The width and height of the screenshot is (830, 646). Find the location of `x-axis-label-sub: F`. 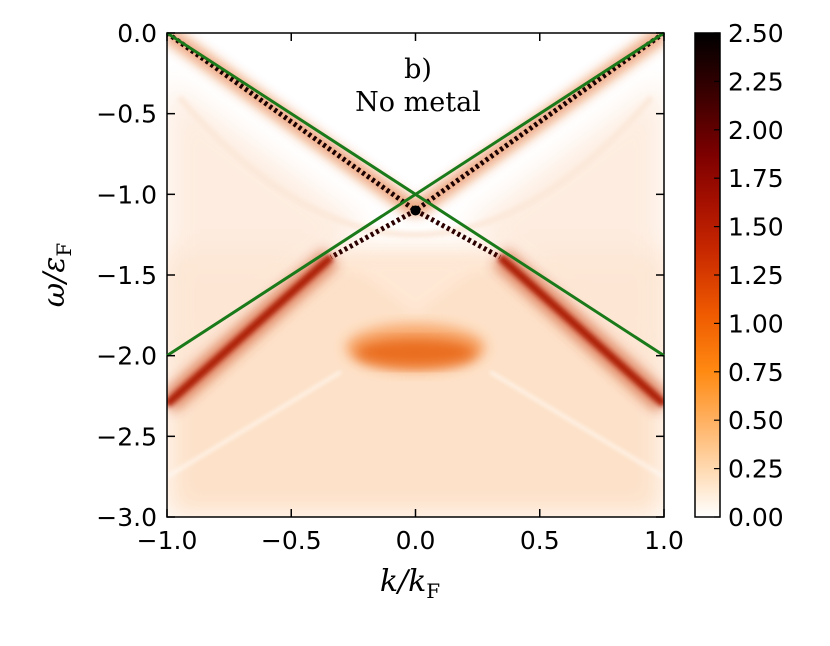

x-axis-label-sub: F is located at coordinates (433, 591).